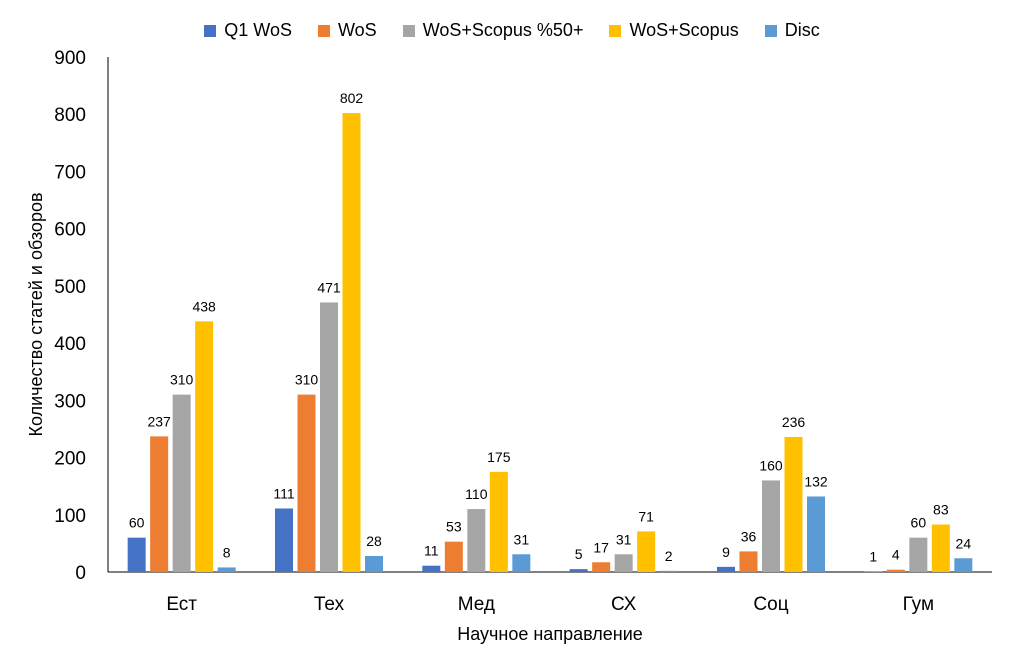 This screenshot has height=669, width=1024. Describe the element at coordinates (476, 604) in the screenshot. I see `x-tick-label: Мед` at that location.